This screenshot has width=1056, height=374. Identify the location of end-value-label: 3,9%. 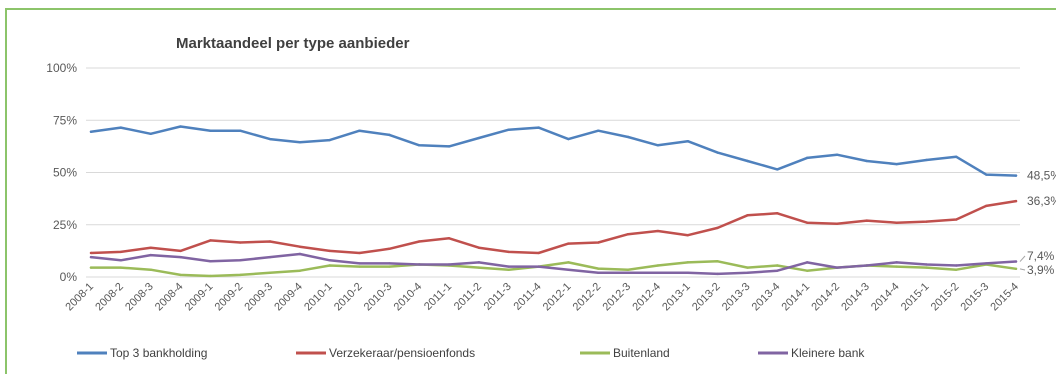
(1041, 270).